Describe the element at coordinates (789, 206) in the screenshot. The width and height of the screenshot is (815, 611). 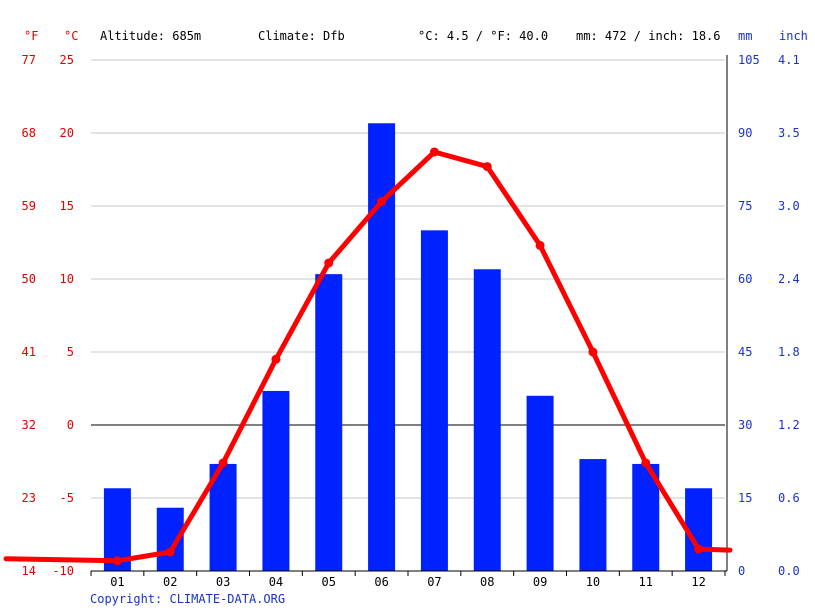
I see `inch-tick-label: 3.0` at that location.